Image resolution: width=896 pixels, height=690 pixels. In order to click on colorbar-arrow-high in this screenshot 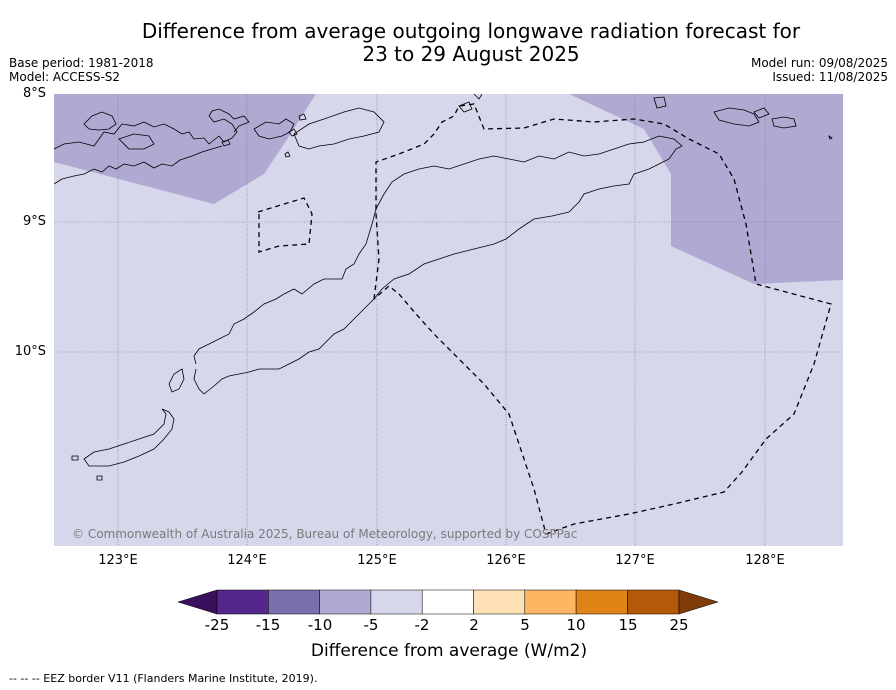, I will do `click(698, 602)`.